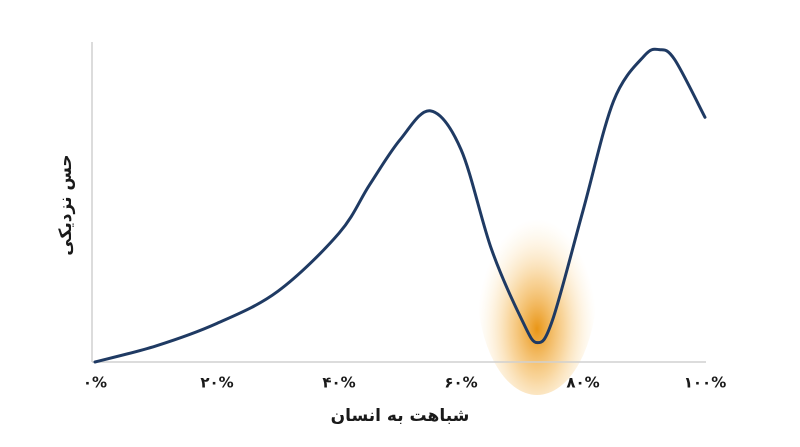  What do you see at coordinates (460, 383) in the screenshot?
I see `x-tick-label: ۶۰%` at bounding box center [460, 383].